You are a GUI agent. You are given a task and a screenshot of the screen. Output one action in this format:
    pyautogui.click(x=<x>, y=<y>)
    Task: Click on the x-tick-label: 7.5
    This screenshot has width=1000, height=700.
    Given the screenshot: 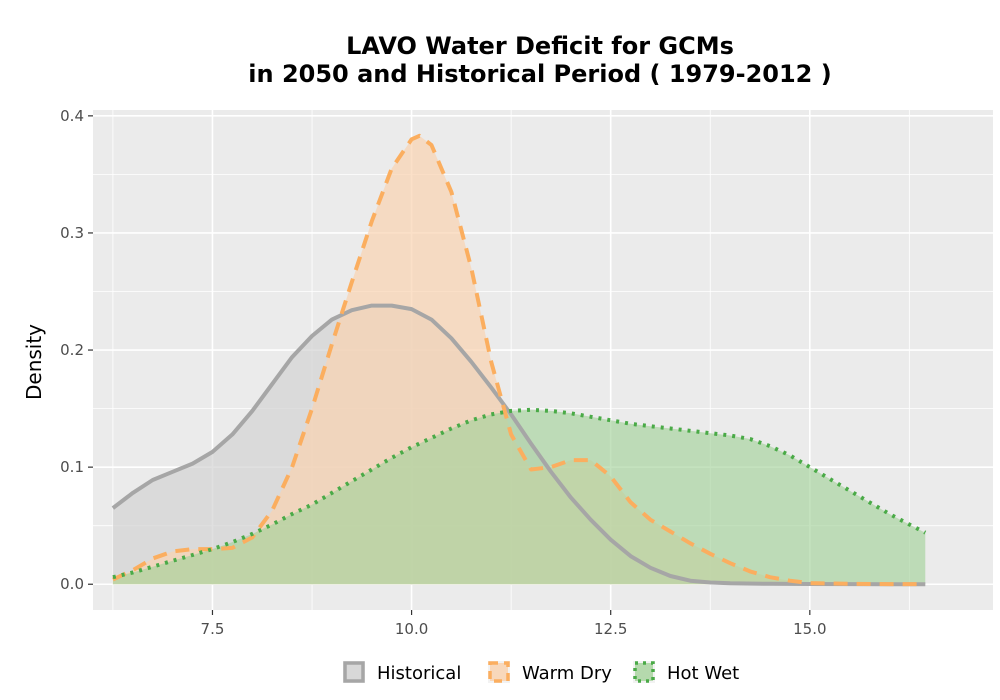 What is the action you would take?
    pyautogui.click(x=213, y=629)
    